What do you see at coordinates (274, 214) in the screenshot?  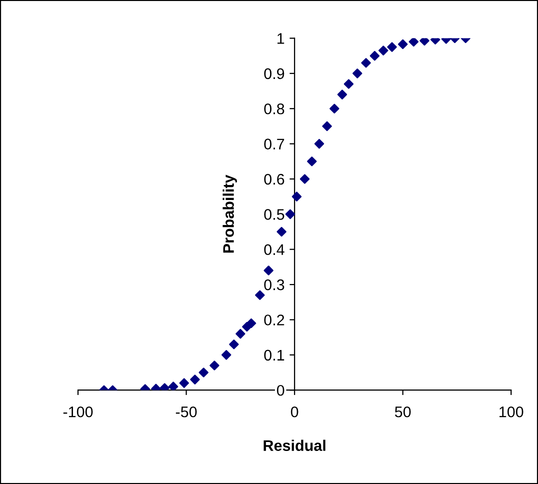 I see `y-tick-label: 0.5` at bounding box center [274, 214].